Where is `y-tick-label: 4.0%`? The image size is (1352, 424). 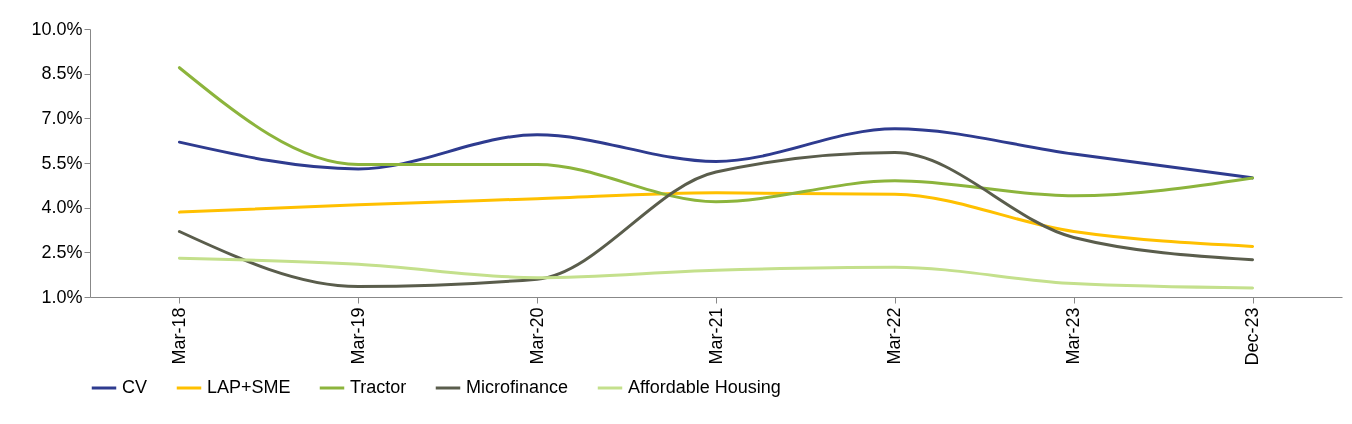 y-tick-label: 4.0% is located at coordinates (62, 207).